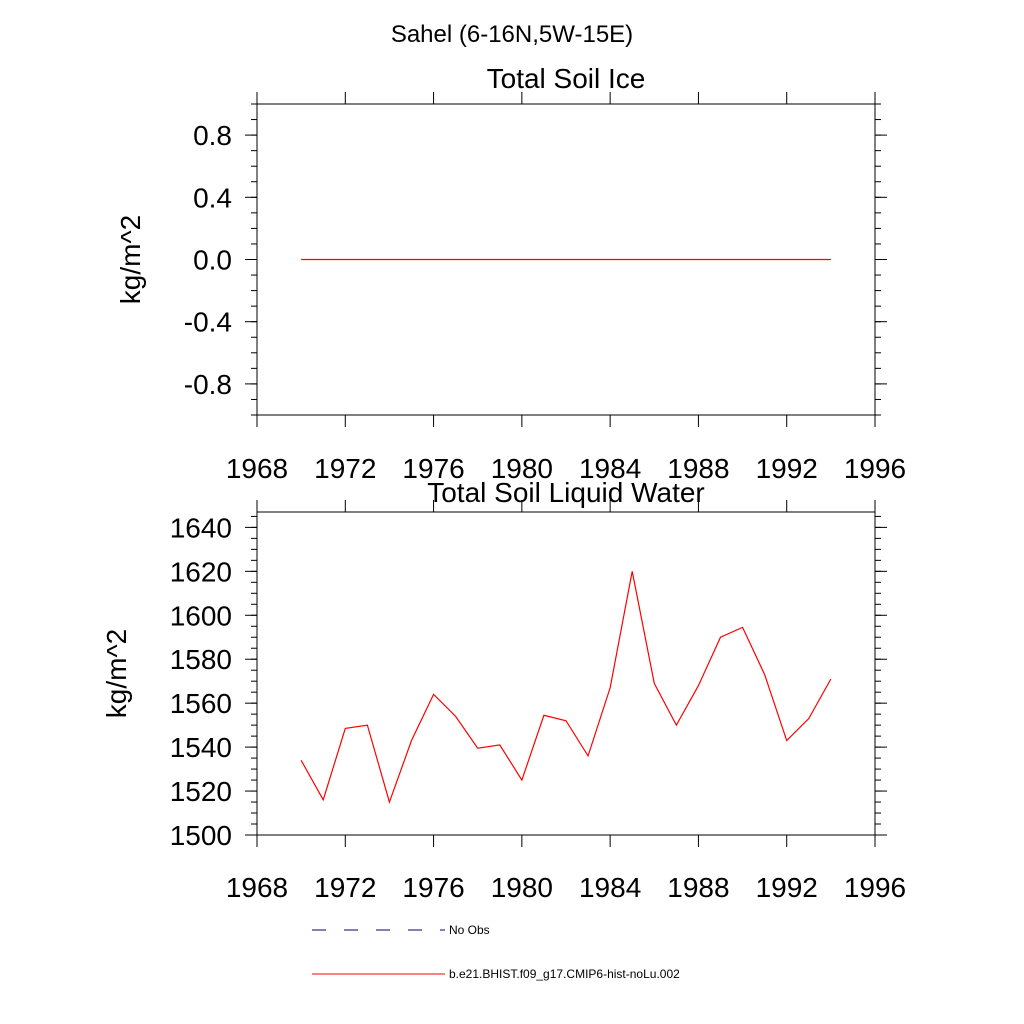  I want to click on y-tick-label: 1540, so click(201, 747).